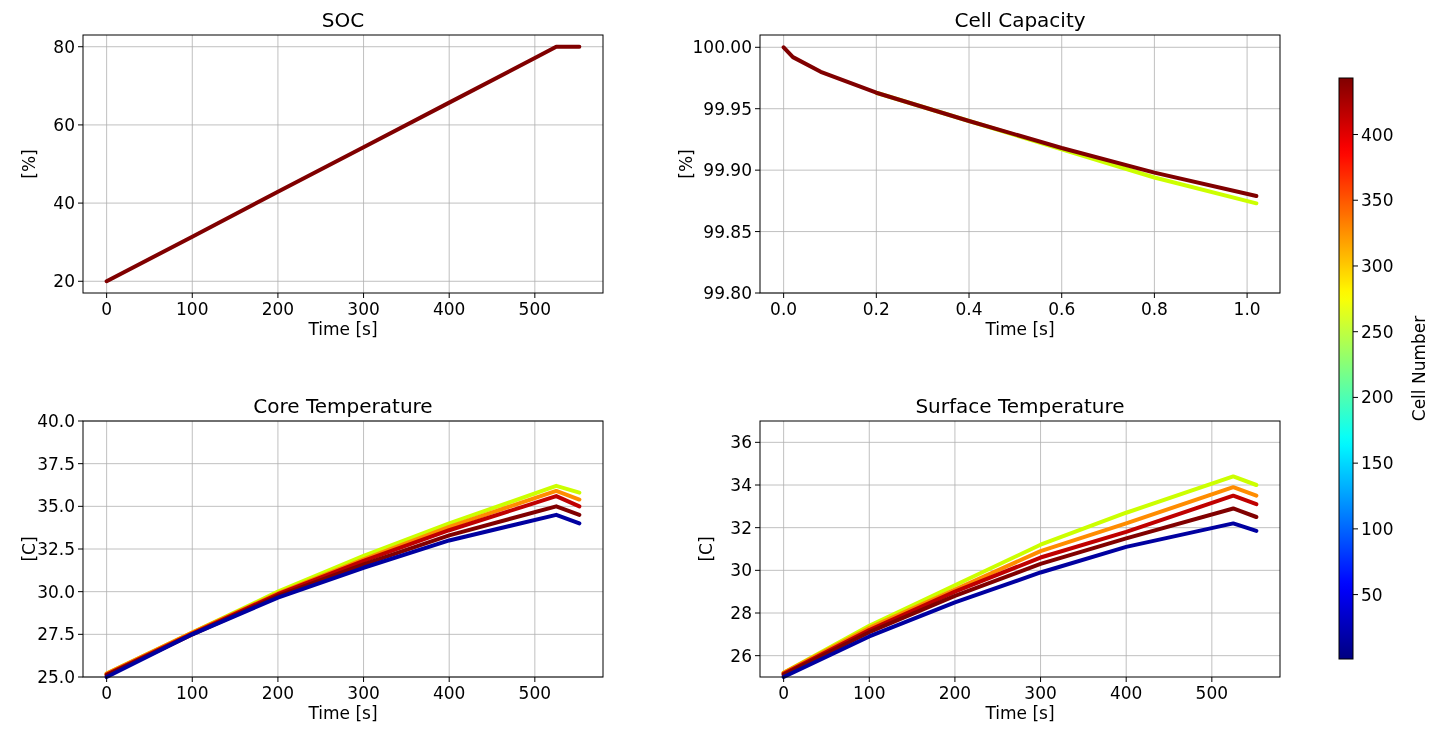 The width and height of the screenshot is (1431, 732). Describe the element at coordinates (1377, 200) in the screenshot. I see `color-bar-label: 350` at that location.